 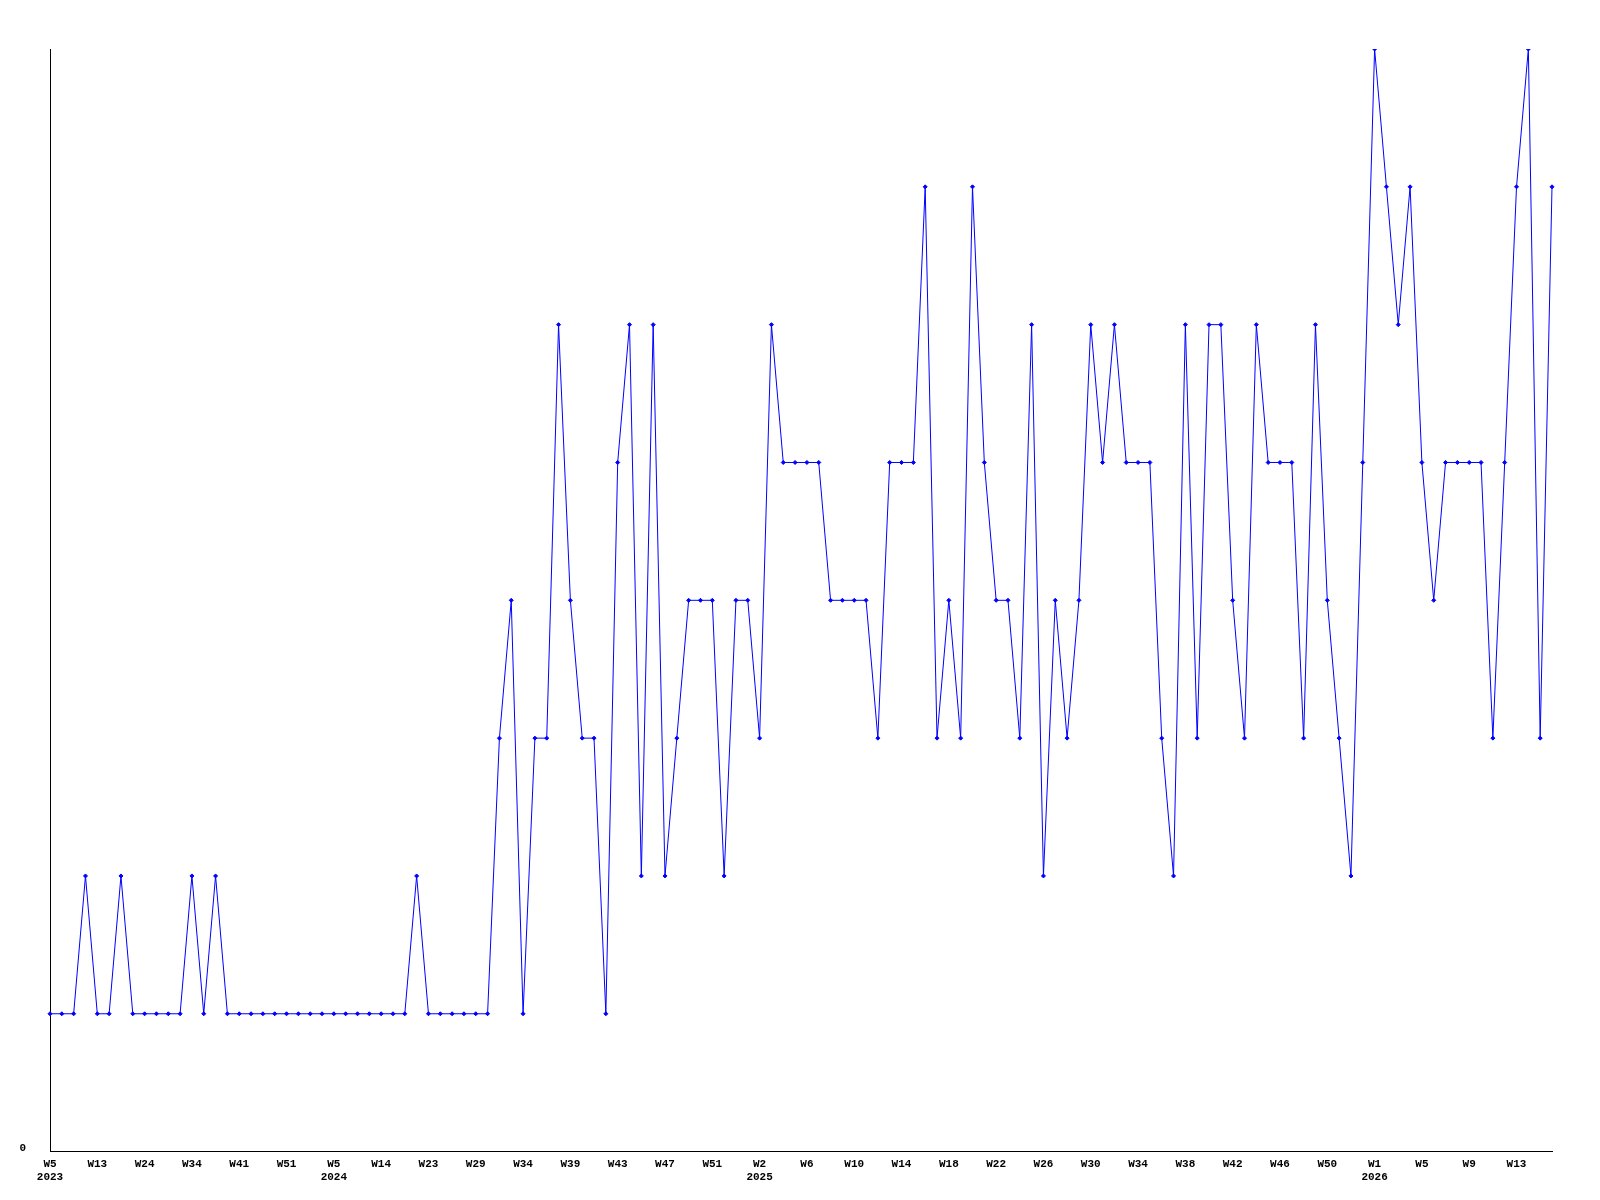 What do you see at coordinates (854, 1163) in the screenshot?
I see `x-tick-label: W10` at bounding box center [854, 1163].